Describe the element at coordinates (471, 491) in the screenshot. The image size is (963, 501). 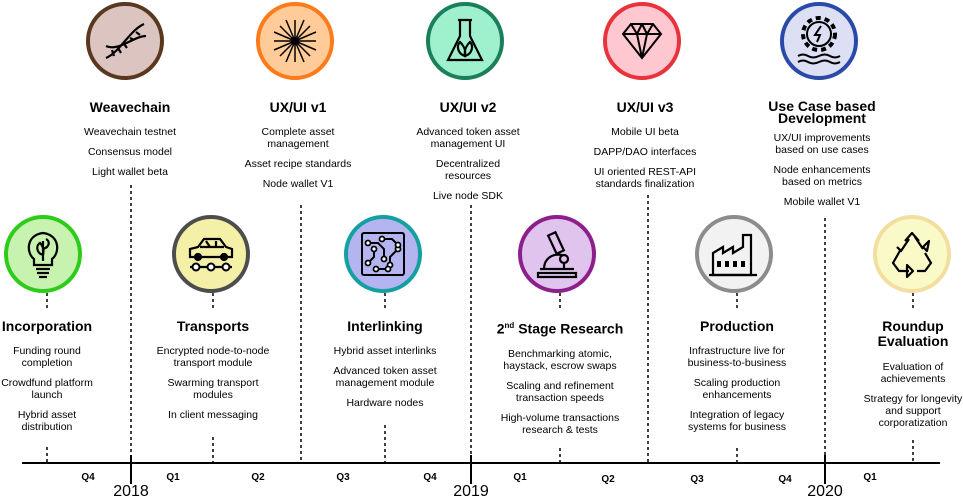
I see `year-label: 2019` at that location.